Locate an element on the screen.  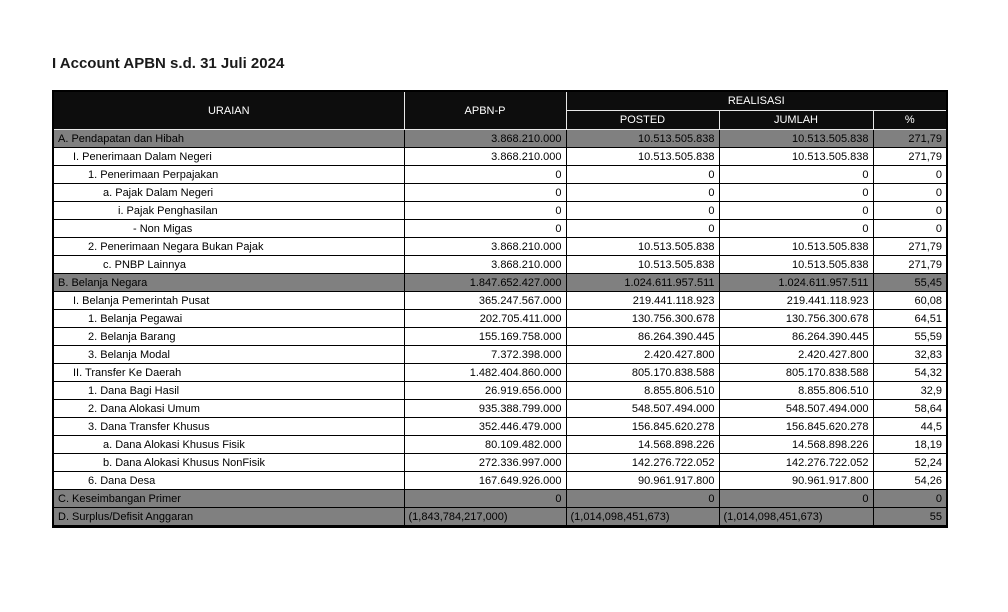
cell-posted: 156.845.620.278 is located at coordinates (642, 426).